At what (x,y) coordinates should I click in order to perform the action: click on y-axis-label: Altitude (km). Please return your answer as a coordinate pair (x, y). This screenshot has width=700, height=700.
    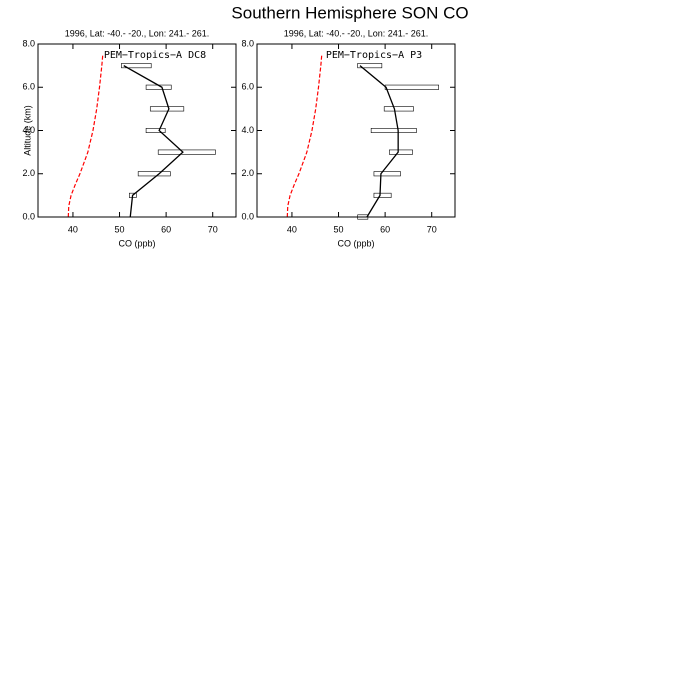
    Looking at the image, I should click on (27, 130).